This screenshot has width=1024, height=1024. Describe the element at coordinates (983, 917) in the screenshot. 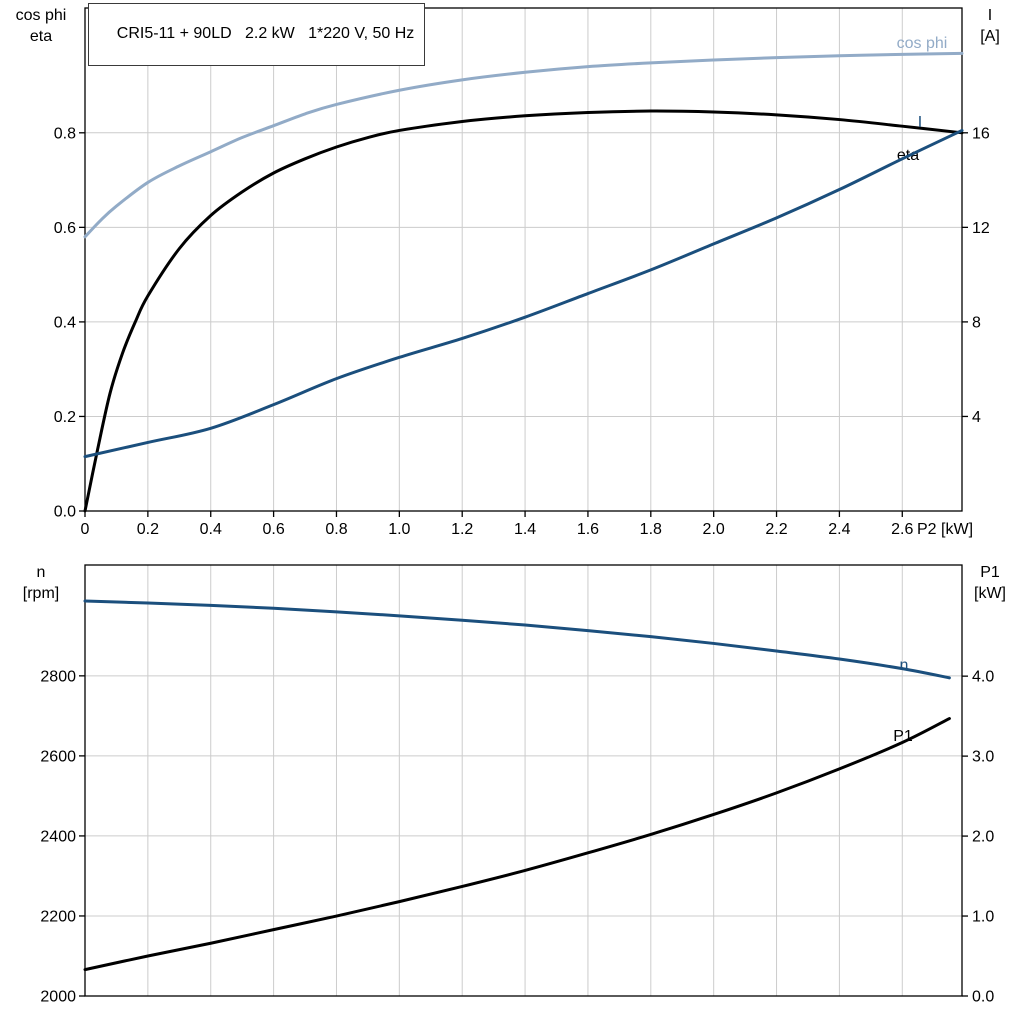

I see `right-axis-tick-label: 1.0` at that location.